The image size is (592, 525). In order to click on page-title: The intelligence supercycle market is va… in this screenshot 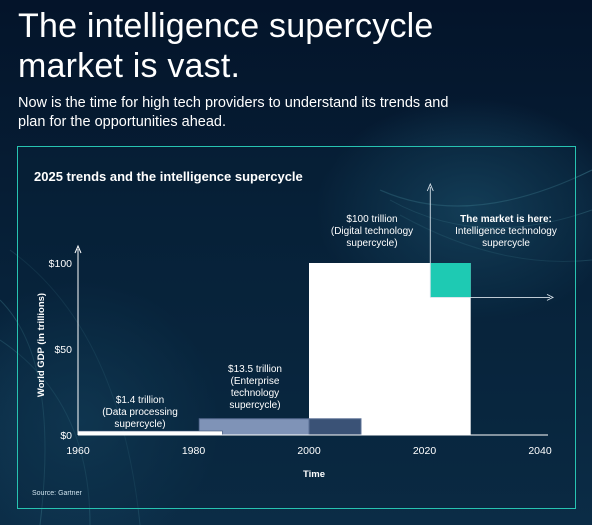, I will do `click(226, 46)`.